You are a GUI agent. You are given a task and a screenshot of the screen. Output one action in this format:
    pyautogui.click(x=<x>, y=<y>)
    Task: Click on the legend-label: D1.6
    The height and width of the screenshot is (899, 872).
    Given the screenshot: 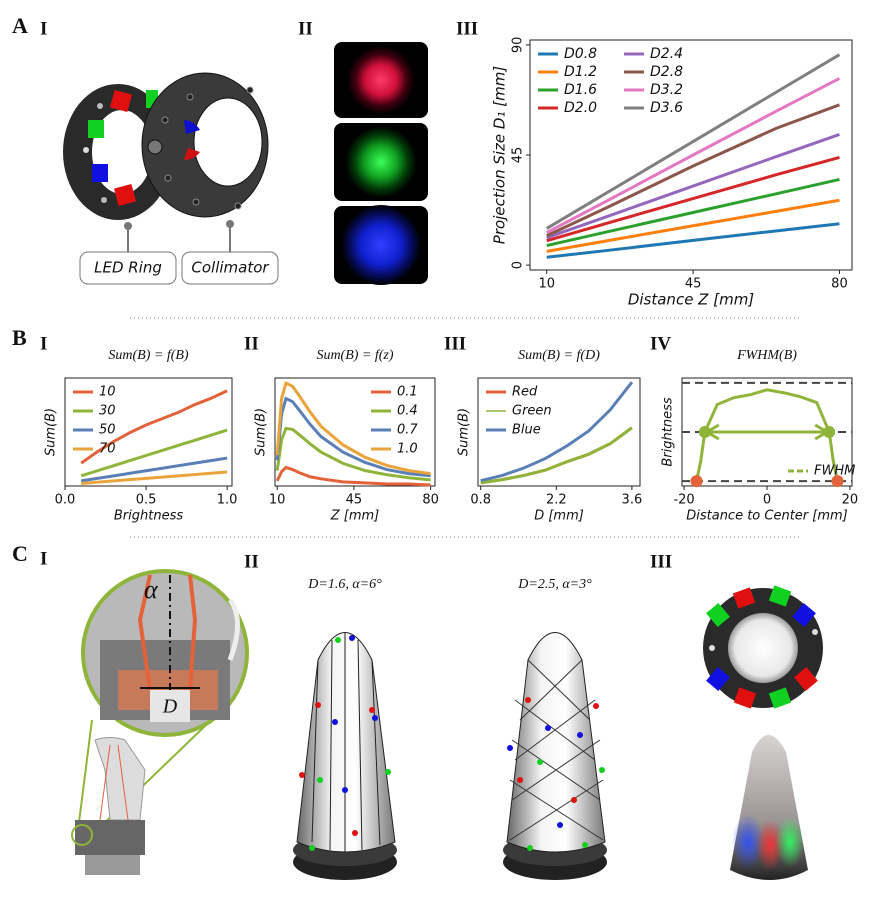 What is the action you would take?
    pyautogui.click(x=580, y=90)
    